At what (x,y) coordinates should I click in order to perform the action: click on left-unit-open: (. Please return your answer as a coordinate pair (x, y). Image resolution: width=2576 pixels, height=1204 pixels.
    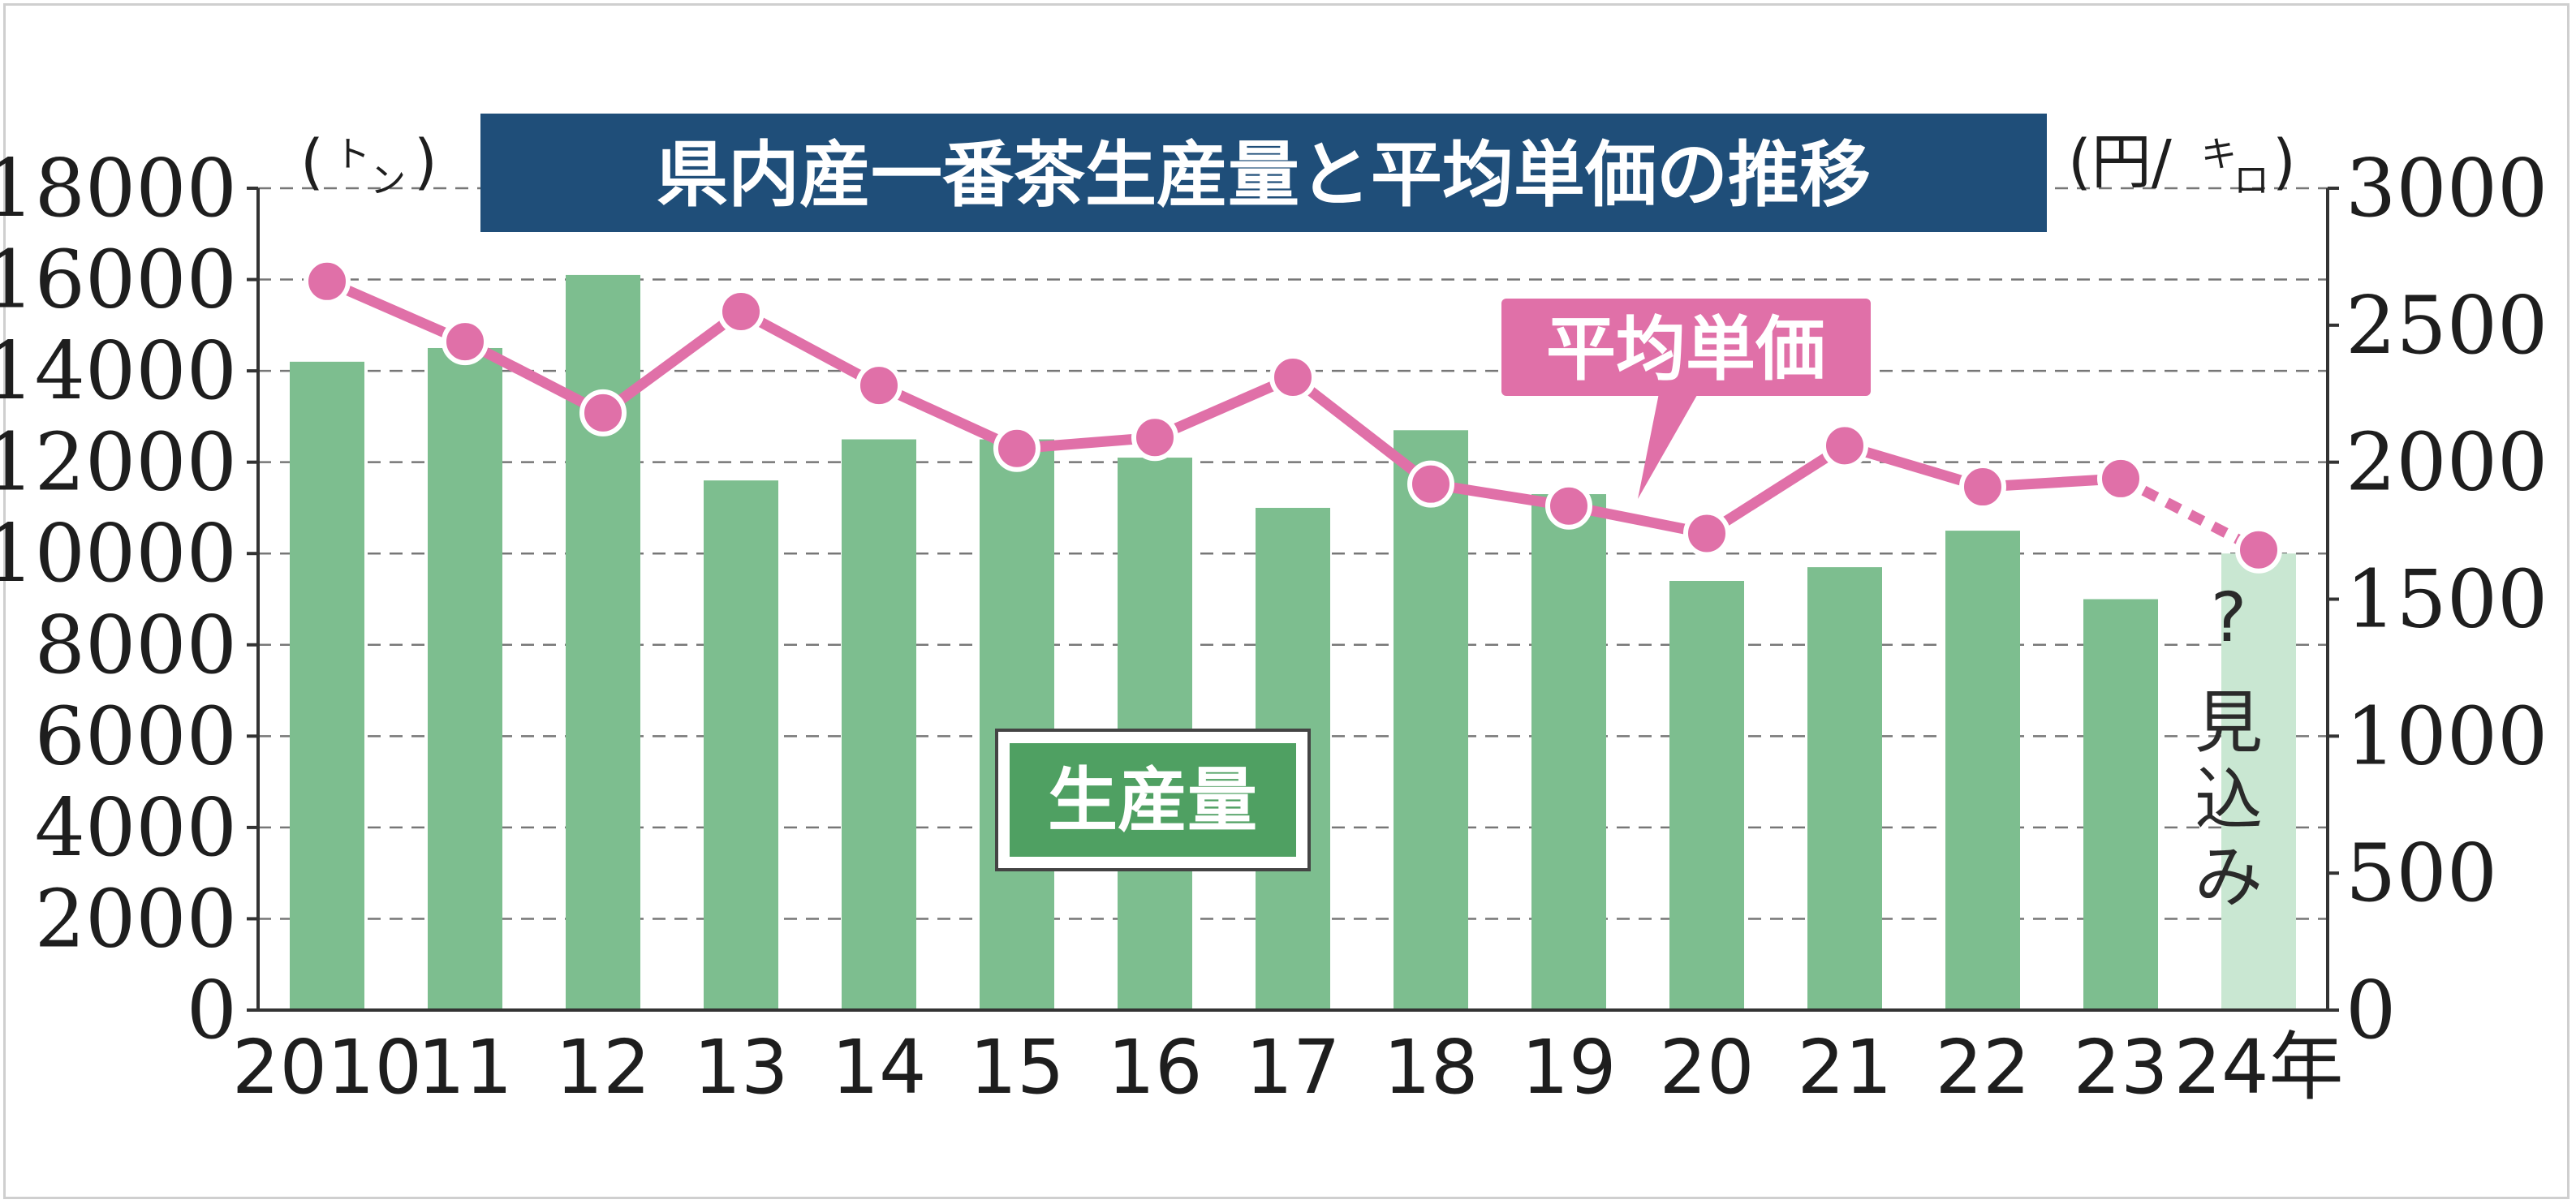
    Looking at the image, I should click on (312, 162).